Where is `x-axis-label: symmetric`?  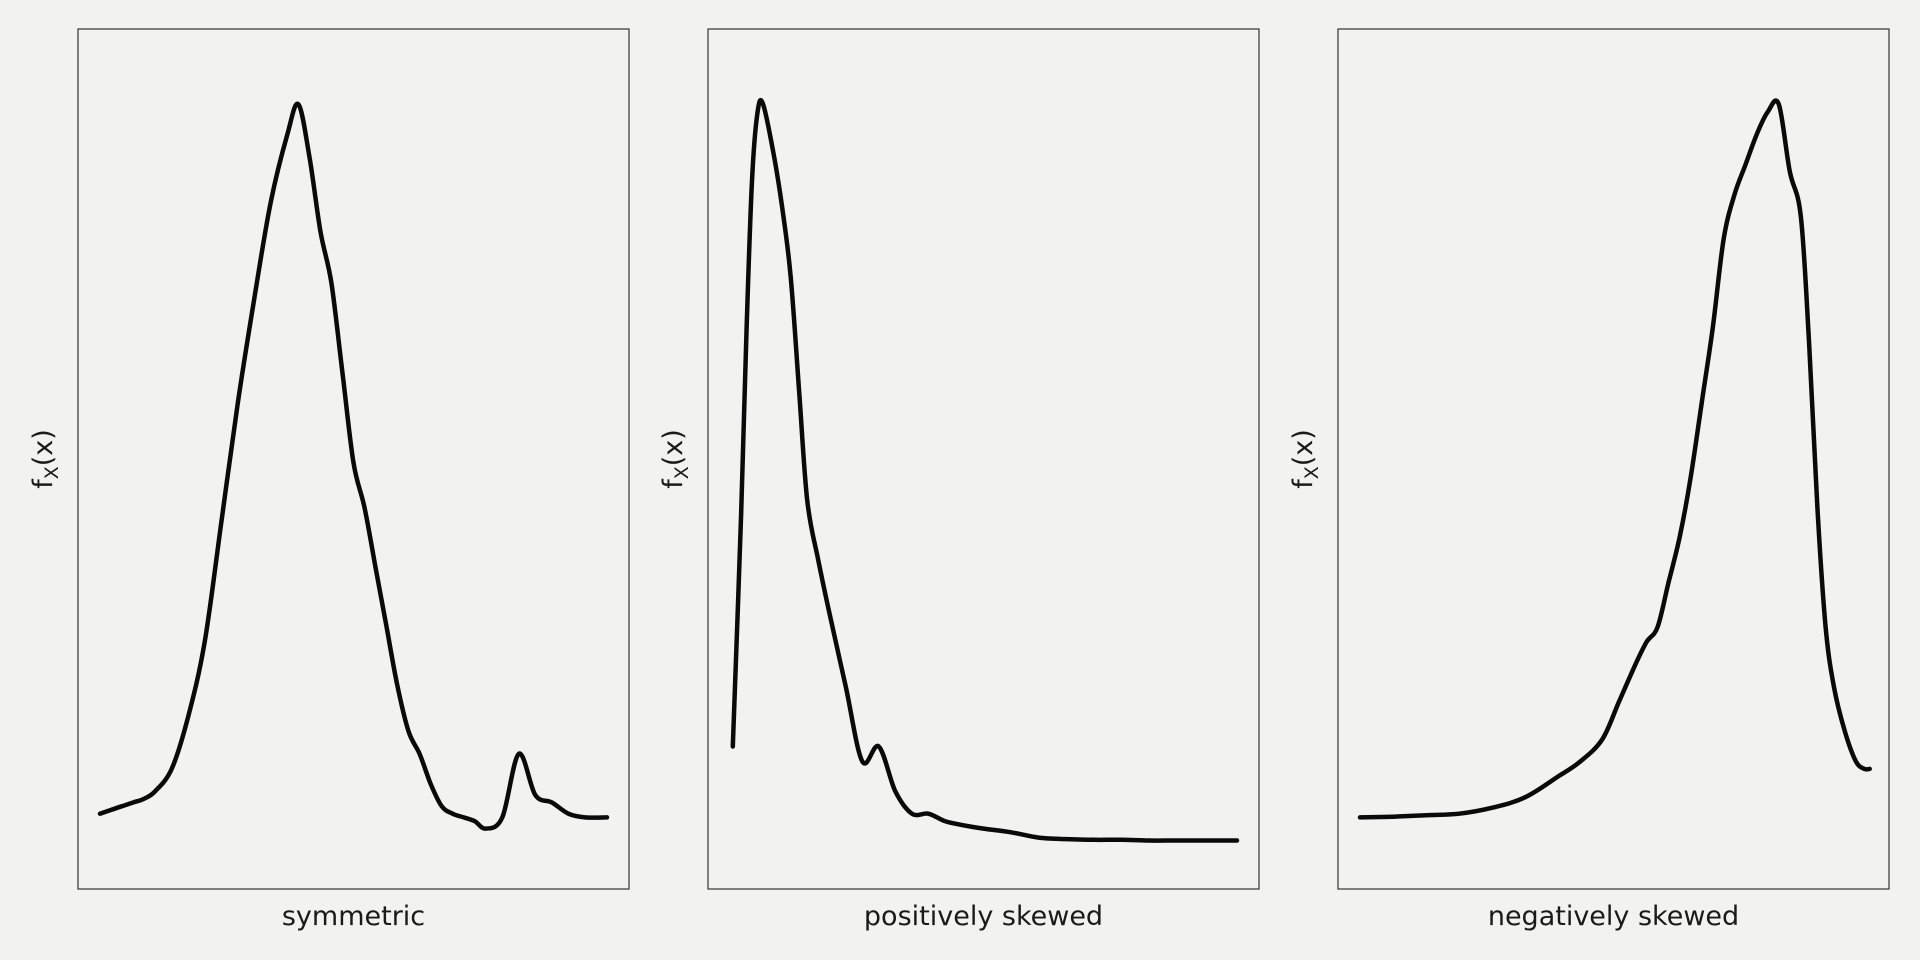 x-axis-label: symmetric is located at coordinates (353, 916).